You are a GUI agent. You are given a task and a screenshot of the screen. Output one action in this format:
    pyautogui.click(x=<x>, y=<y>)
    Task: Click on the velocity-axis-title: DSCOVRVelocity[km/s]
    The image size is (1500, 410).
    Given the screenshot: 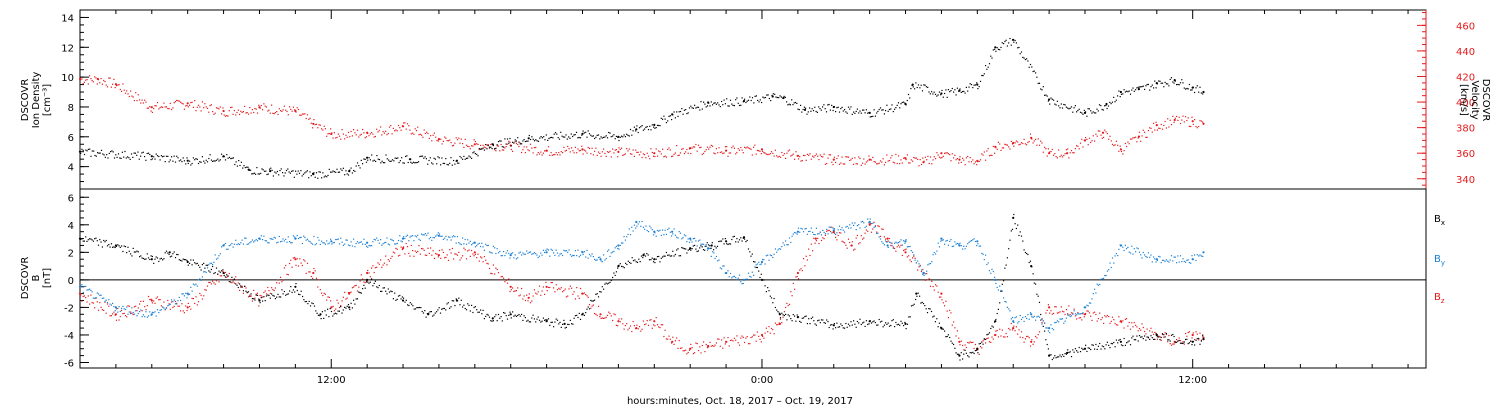 What is the action you would take?
    pyautogui.click(x=1474, y=100)
    